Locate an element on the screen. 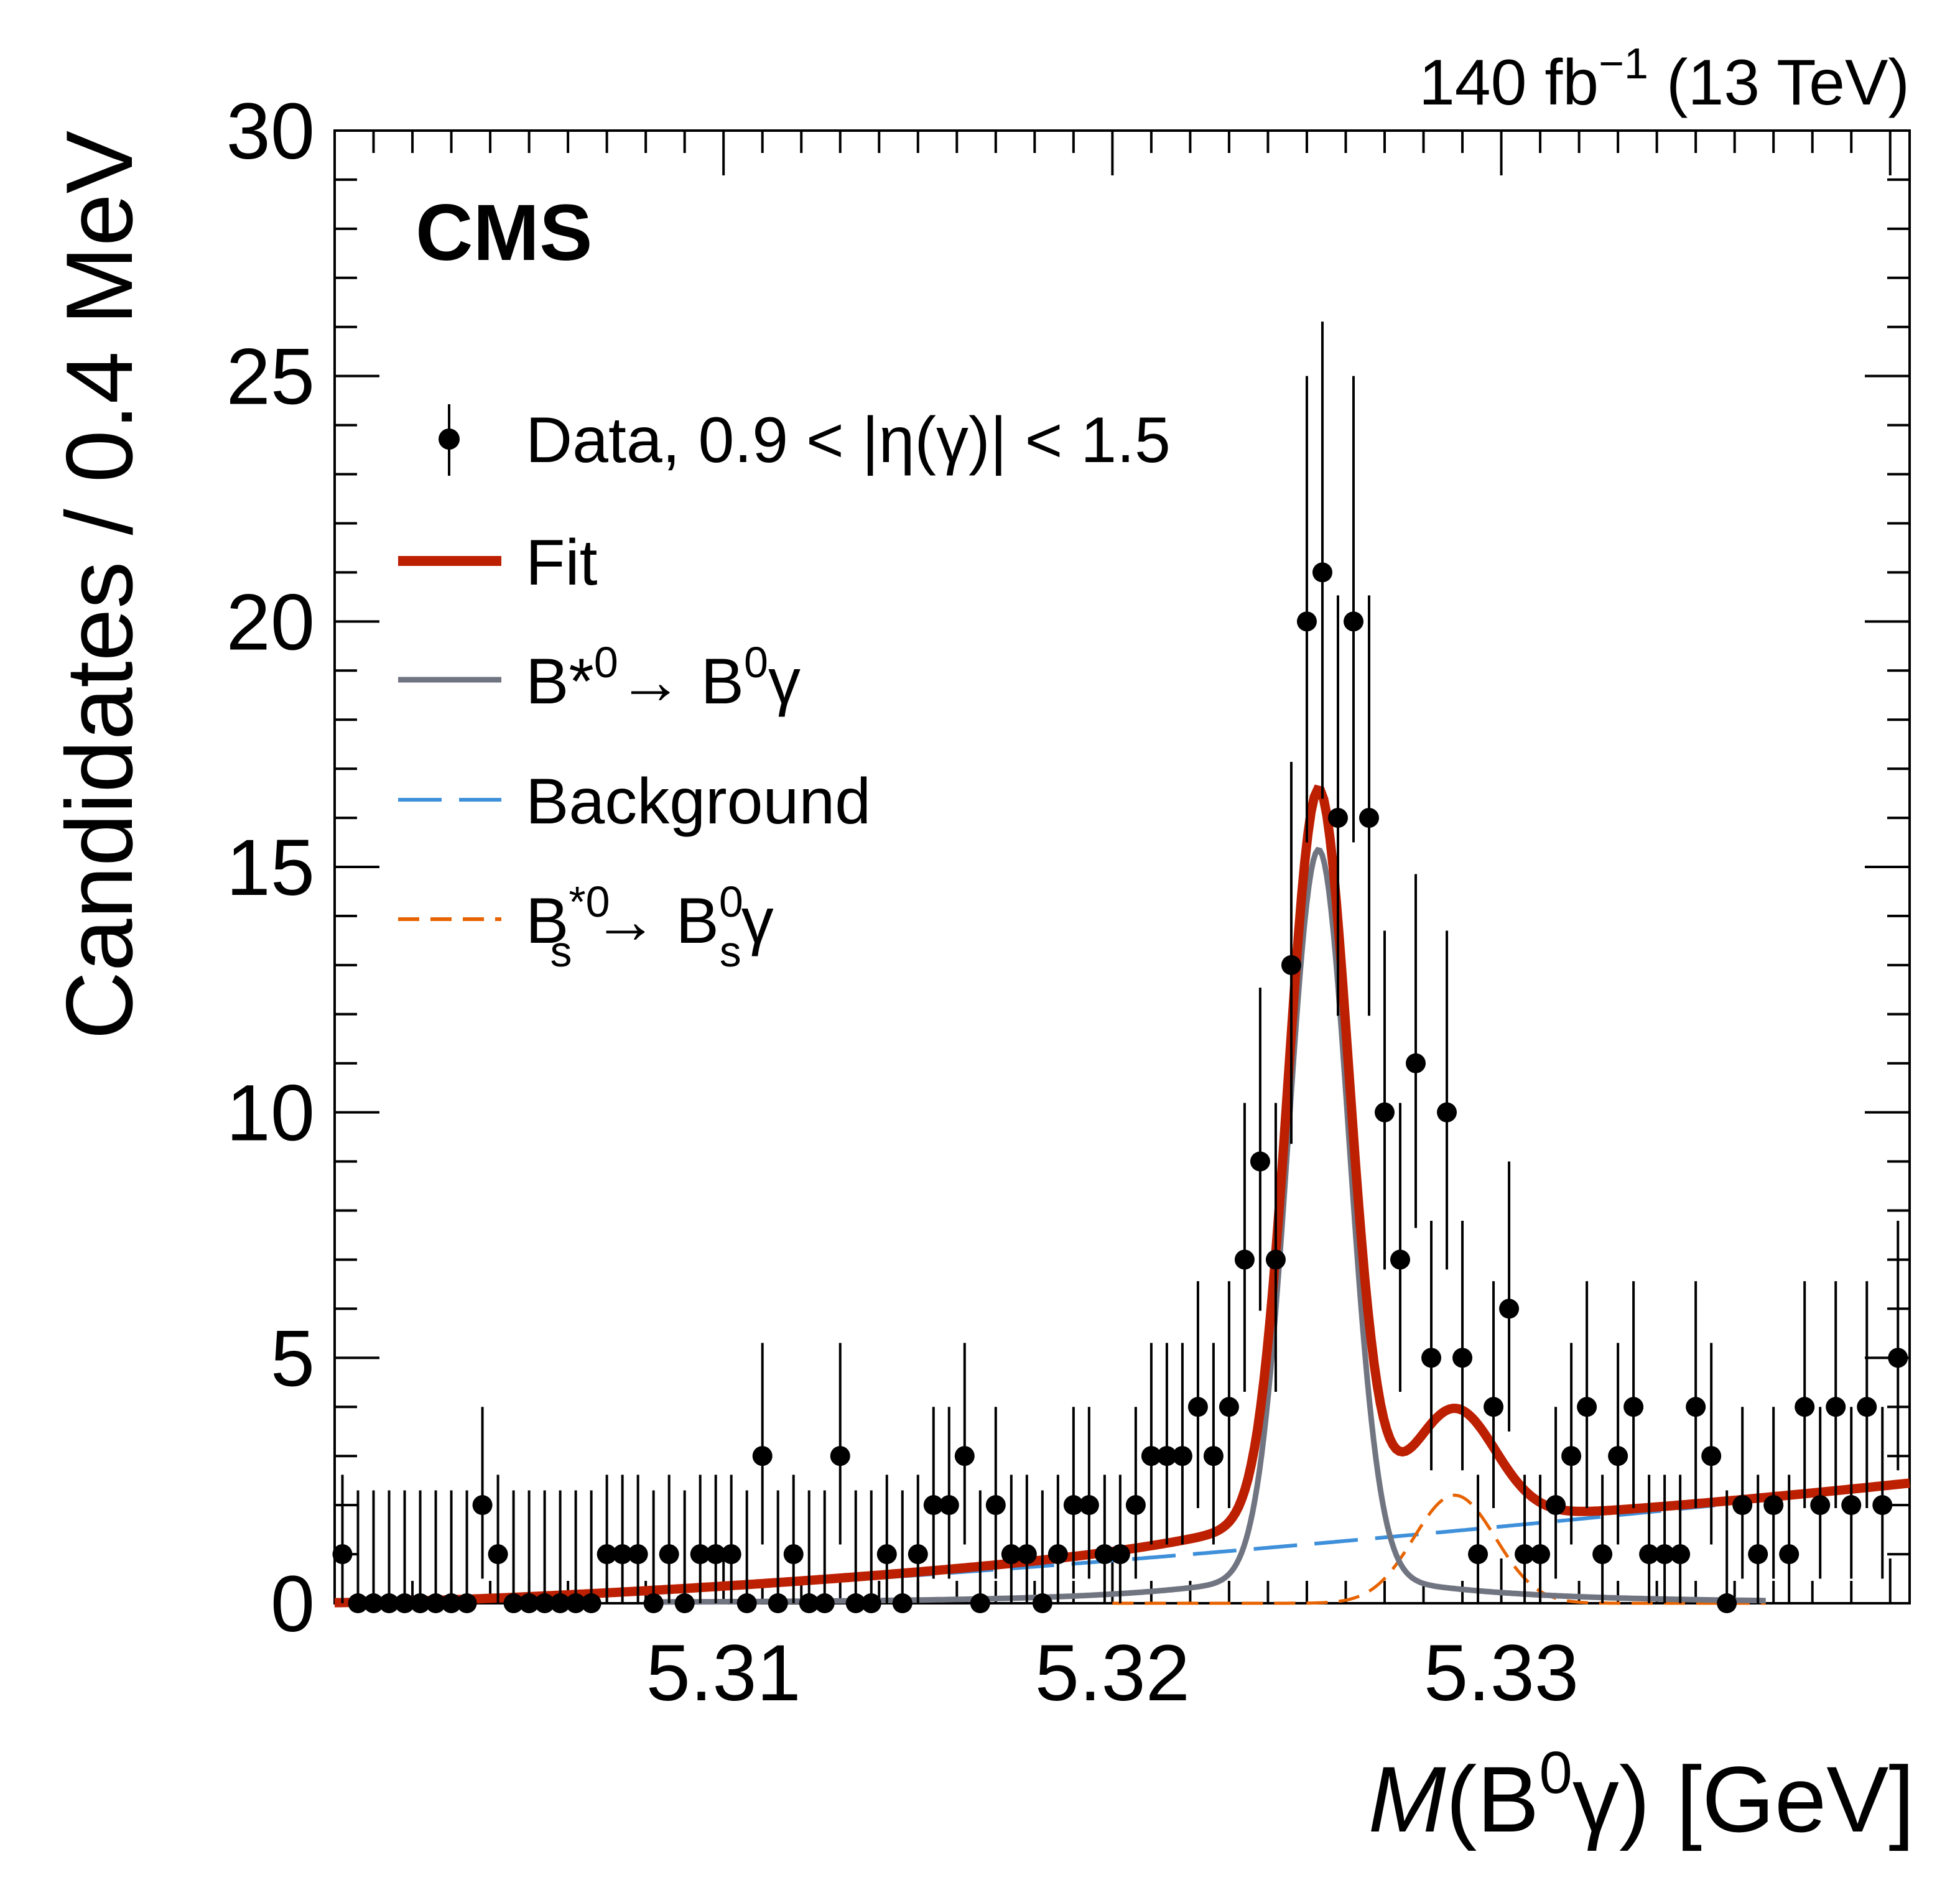  legend-signal: B*0→ B0γ is located at coordinates (599, 678).